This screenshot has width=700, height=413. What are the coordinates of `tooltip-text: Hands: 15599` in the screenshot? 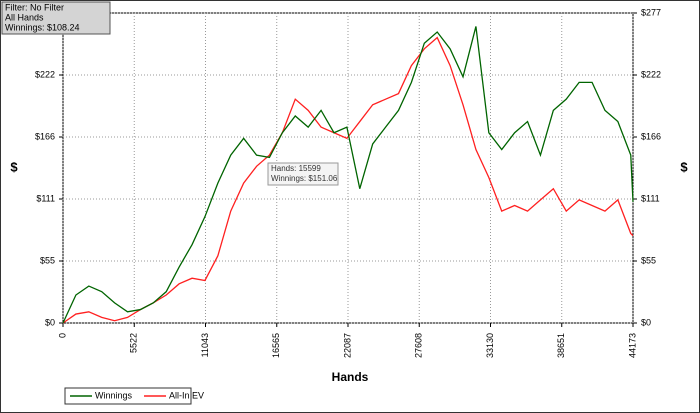 It's located at (296, 168).